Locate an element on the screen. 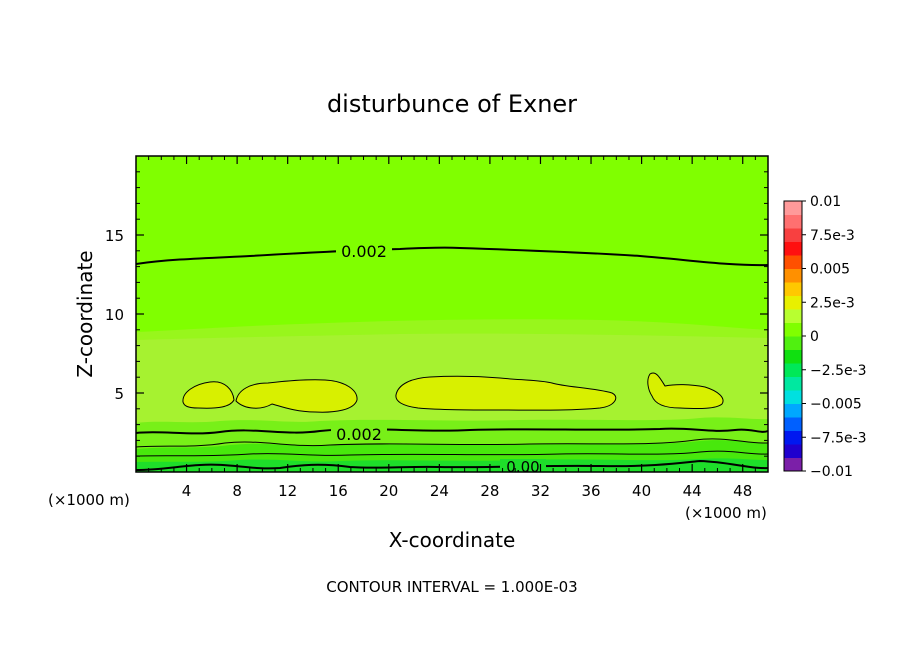 Image resolution: width=904 pixels, height=654 pixels. contour-line-002-upper is located at coordinates (452, 256).